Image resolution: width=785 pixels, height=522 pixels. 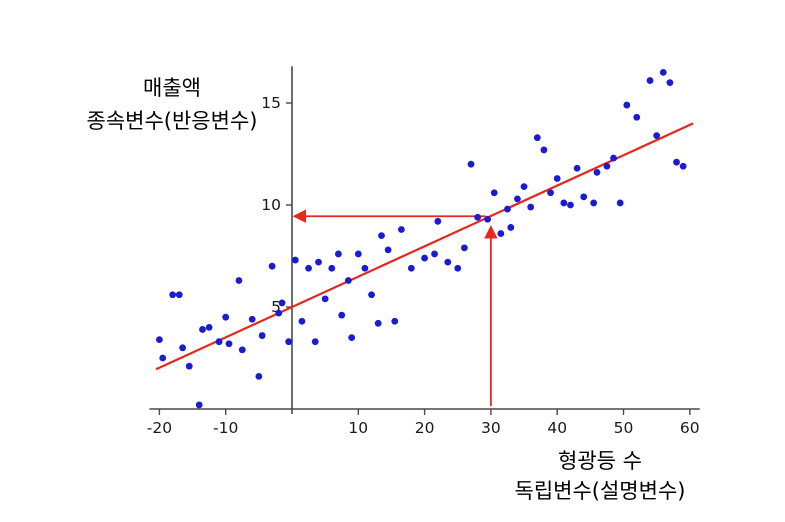 What do you see at coordinates (624, 428) in the screenshot?
I see `x-tick-label: 50` at bounding box center [624, 428].